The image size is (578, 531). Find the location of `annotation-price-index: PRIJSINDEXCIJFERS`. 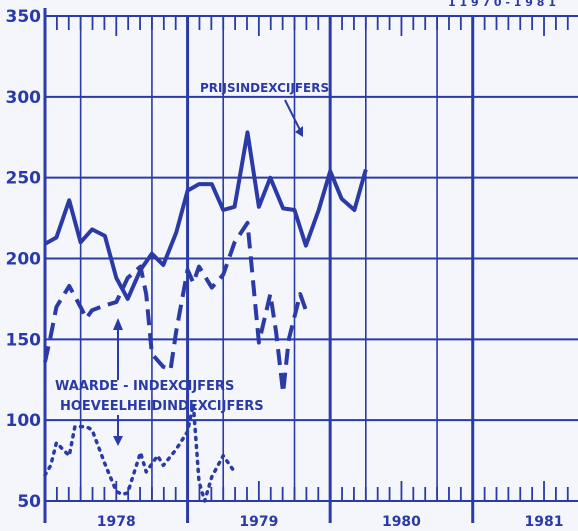

annotation-price-index: PRIJSINDEXCIJFERS is located at coordinates (264, 88).